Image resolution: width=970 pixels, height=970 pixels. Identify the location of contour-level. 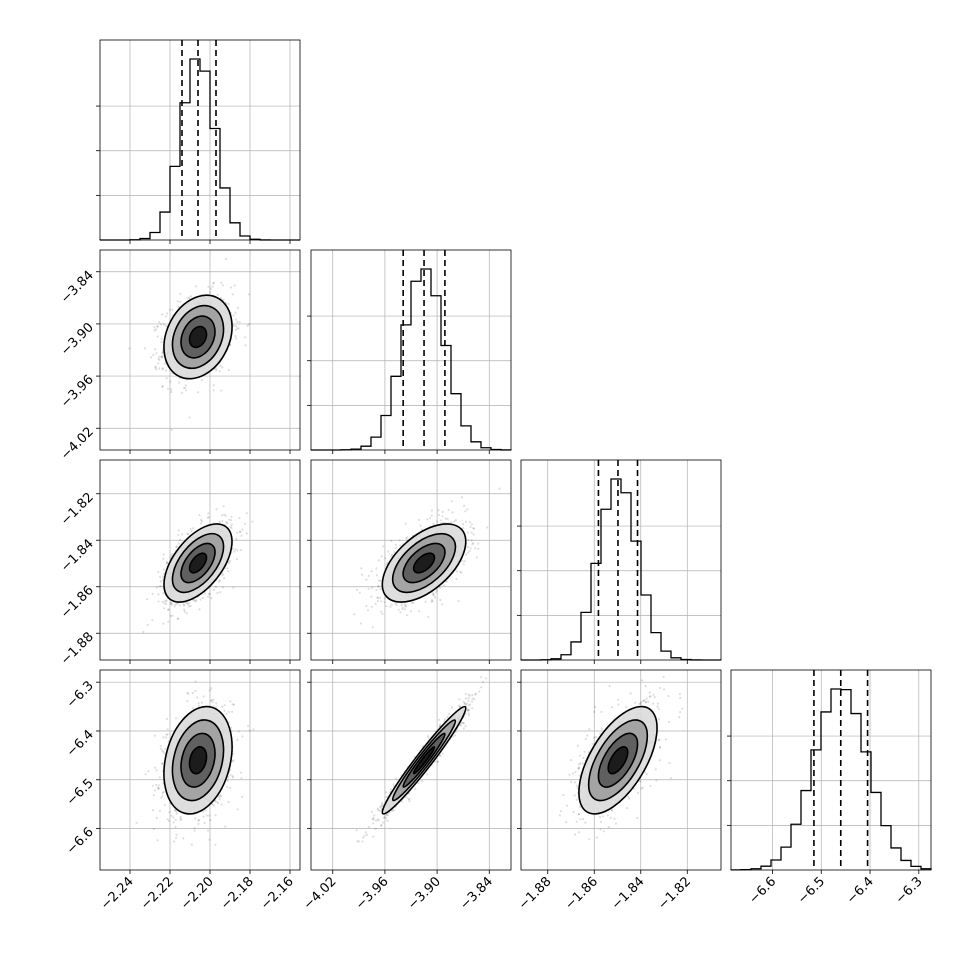
(424, 563).